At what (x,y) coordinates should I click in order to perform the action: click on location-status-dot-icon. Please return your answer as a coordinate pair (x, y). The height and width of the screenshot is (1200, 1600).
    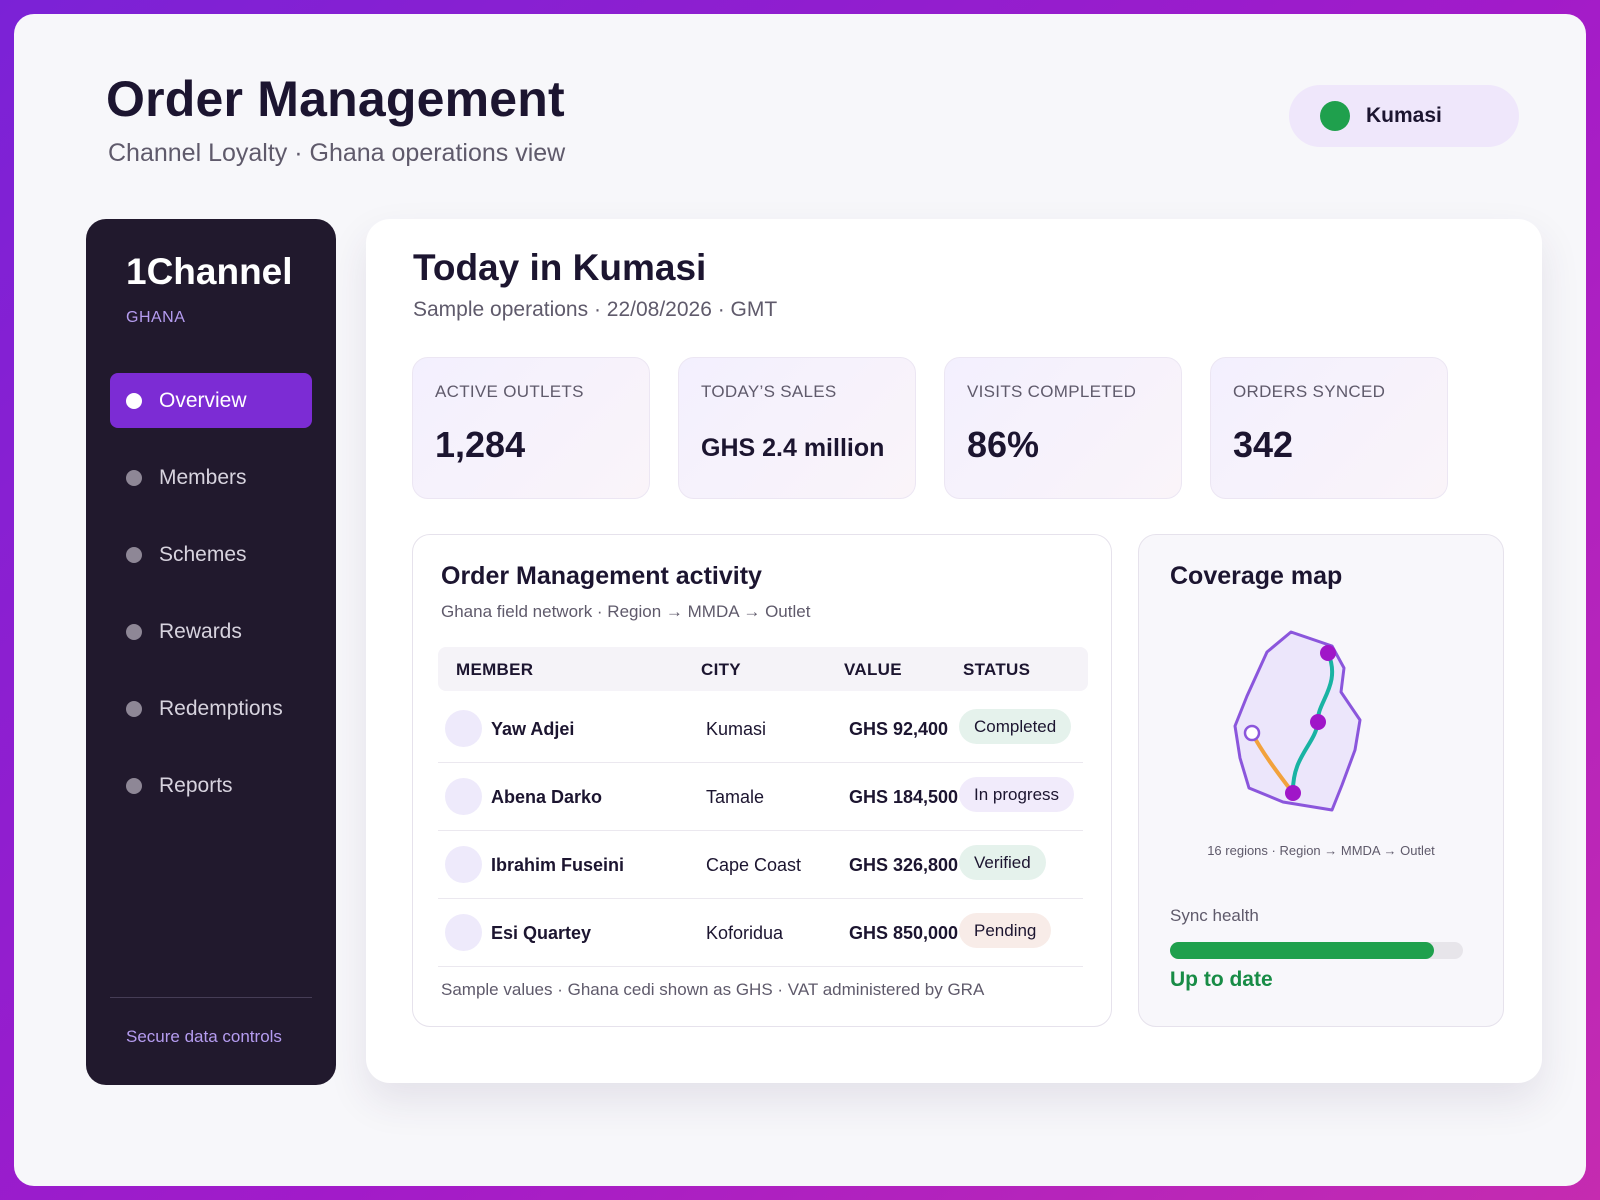
    Looking at the image, I should click on (1335, 116).